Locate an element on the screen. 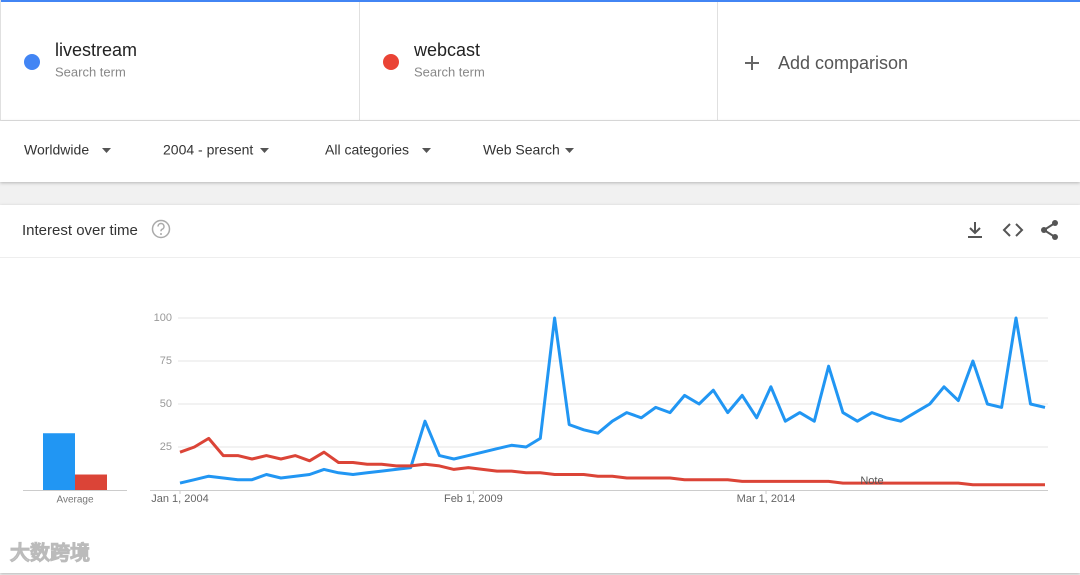  filter: Worldwide is located at coordinates (67, 150).